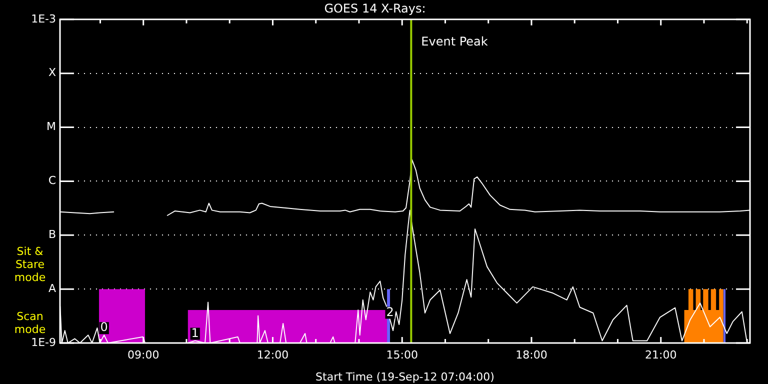 This screenshot has height=384, width=768. What do you see at coordinates (52, 73) in the screenshot?
I see `y-tick-label: X` at bounding box center [52, 73].